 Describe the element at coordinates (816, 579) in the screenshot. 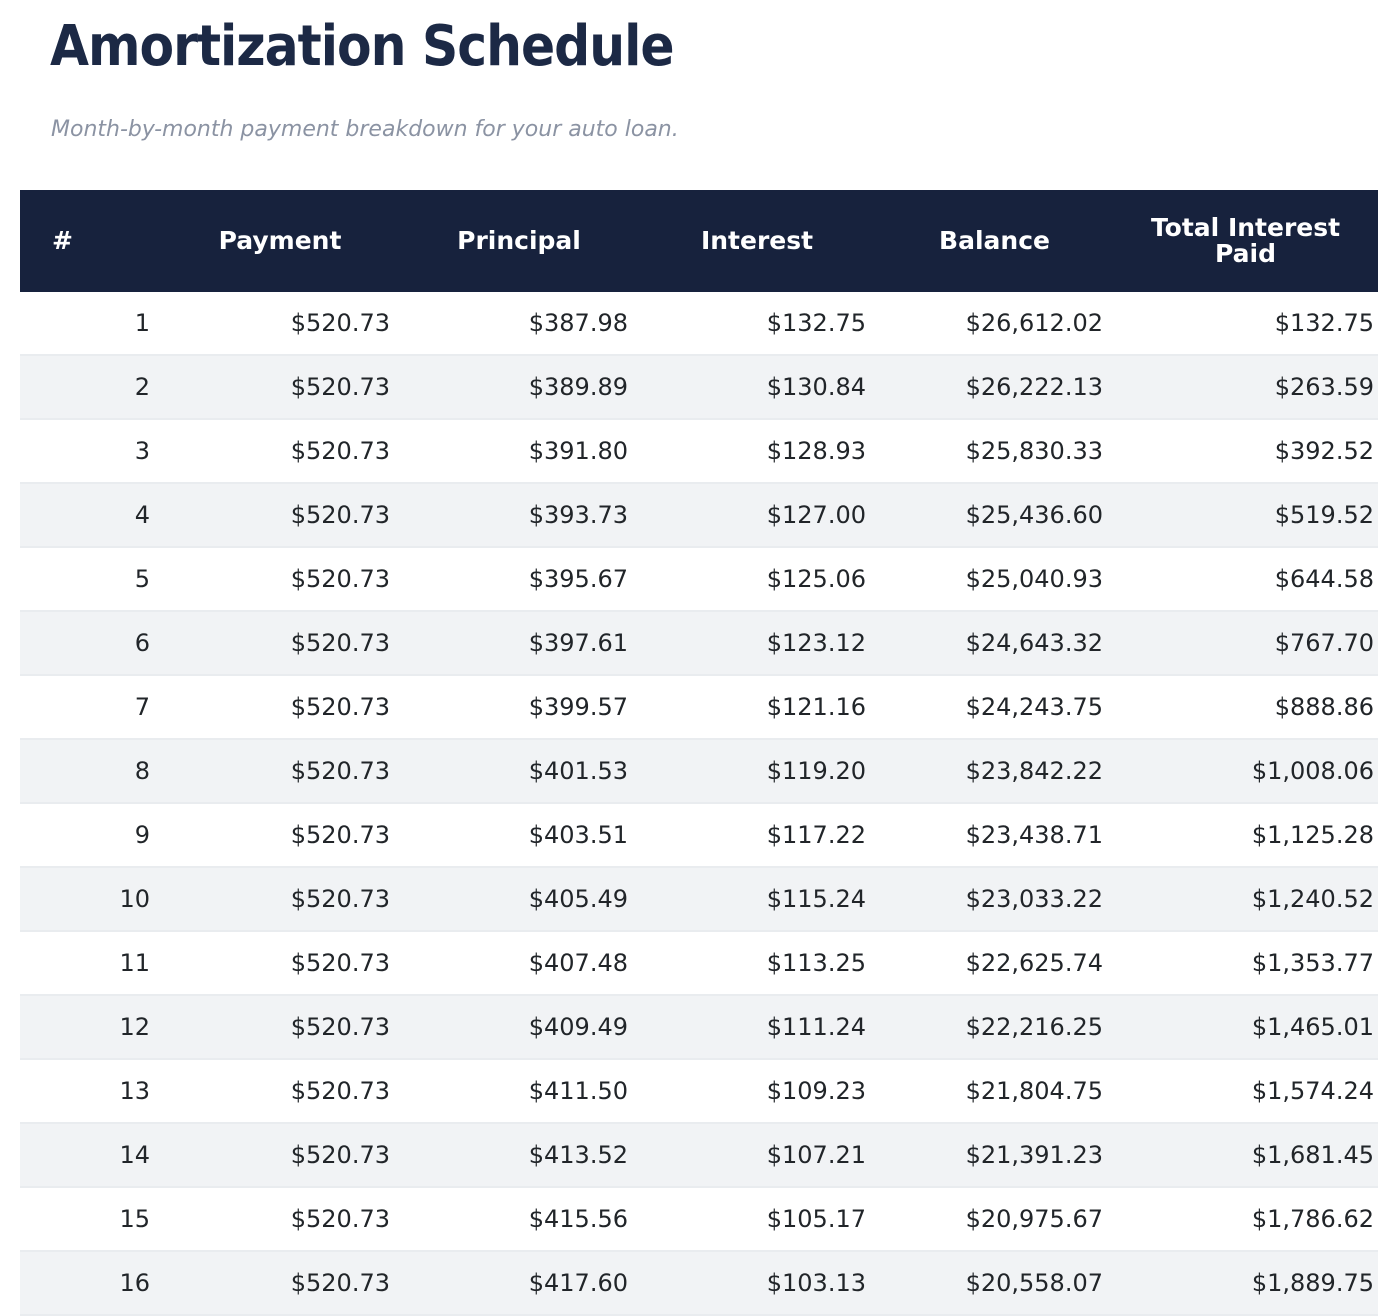

I see `table-cell: $125.06` at that location.